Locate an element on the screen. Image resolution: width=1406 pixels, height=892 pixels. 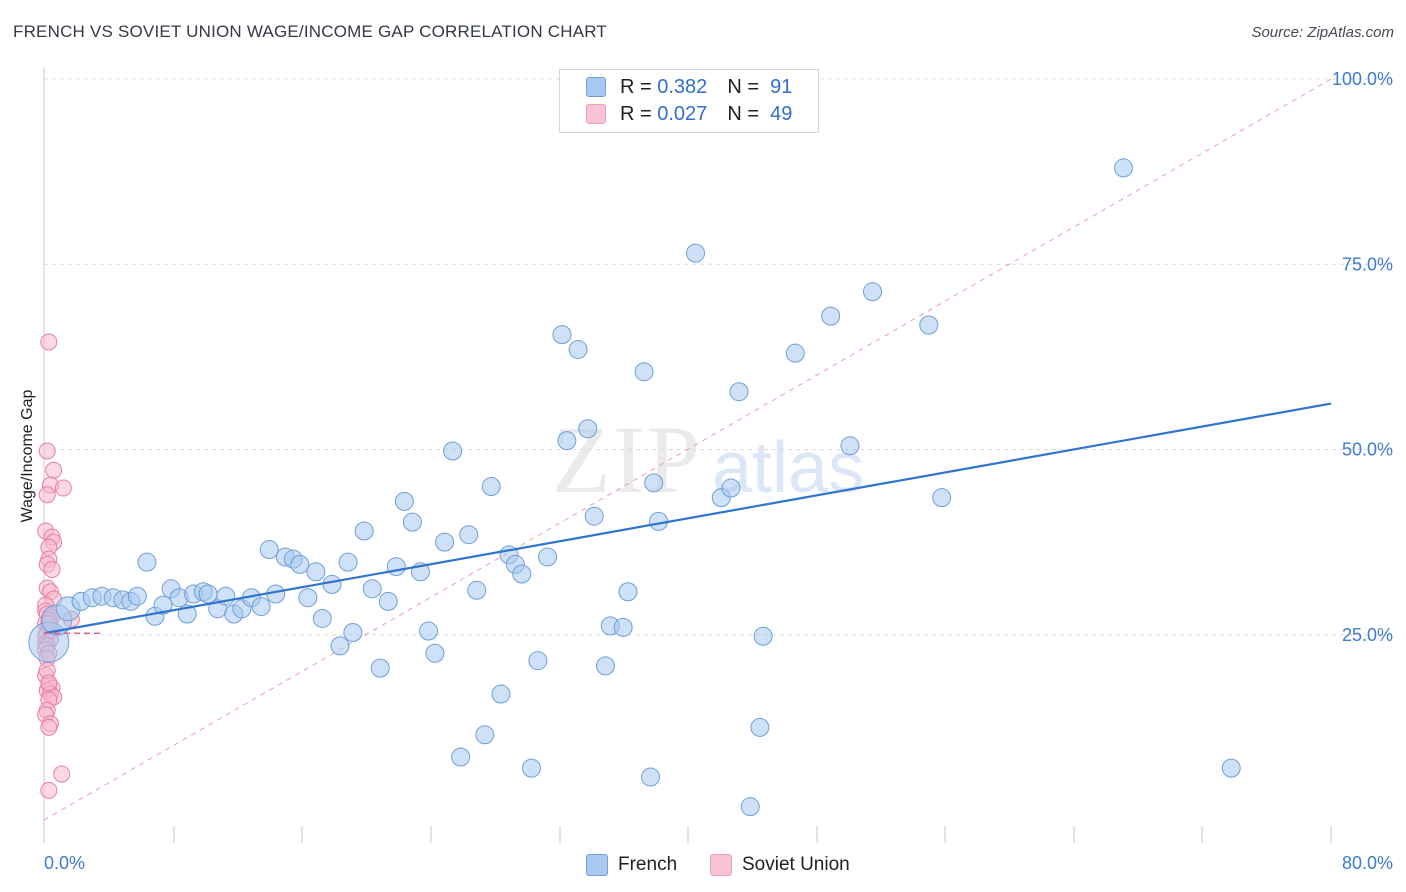
legend-swatch-soviet is located at coordinates (596, 114).